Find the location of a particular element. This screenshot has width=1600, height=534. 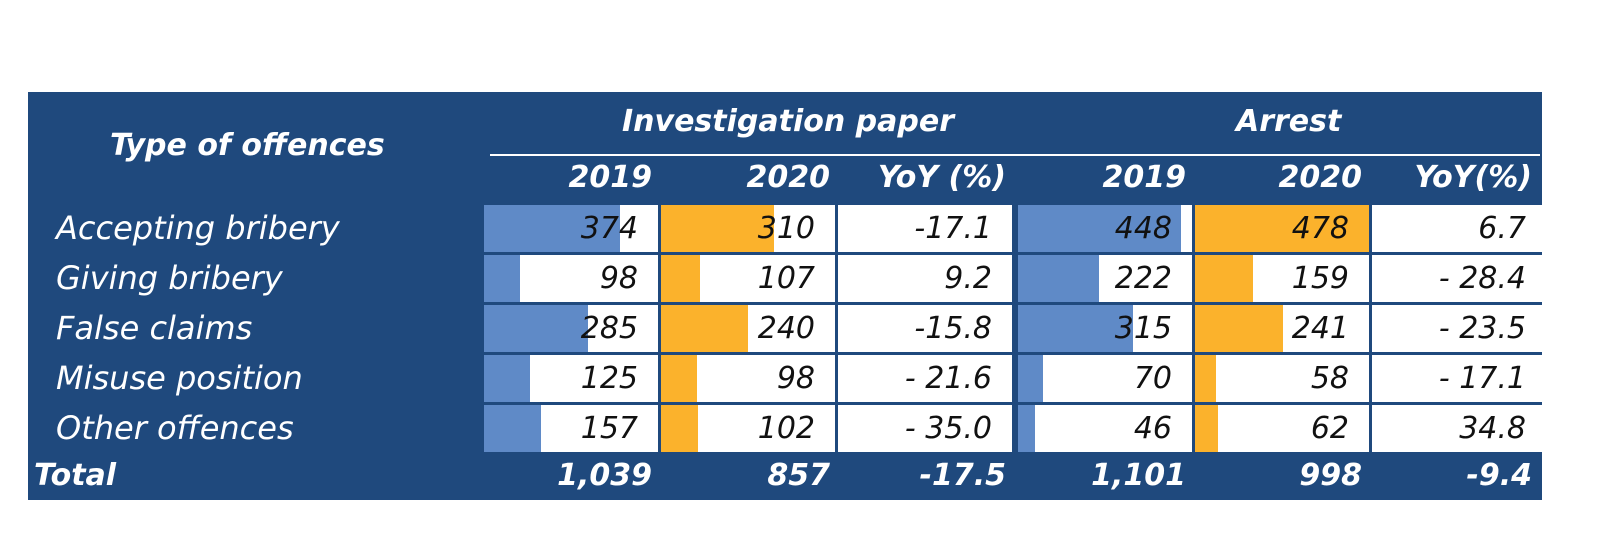

cell-value: 310 is located at coordinates (786, 228).